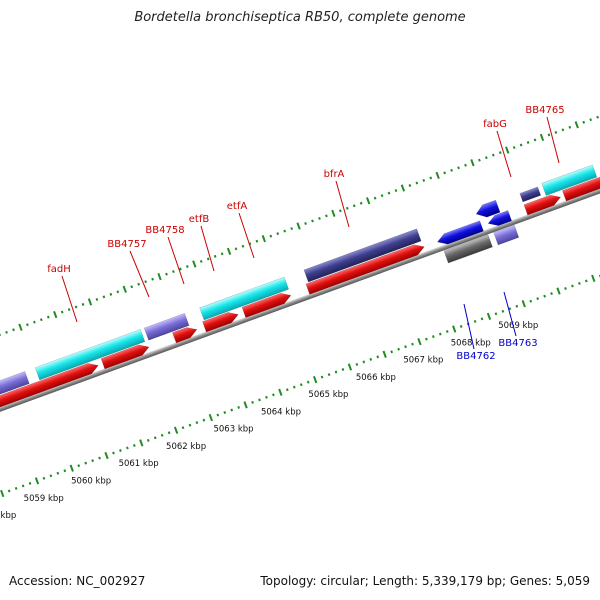 This screenshot has height=600, width=600. I want to click on scale-label: 5067 kbp, so click(423, 361).